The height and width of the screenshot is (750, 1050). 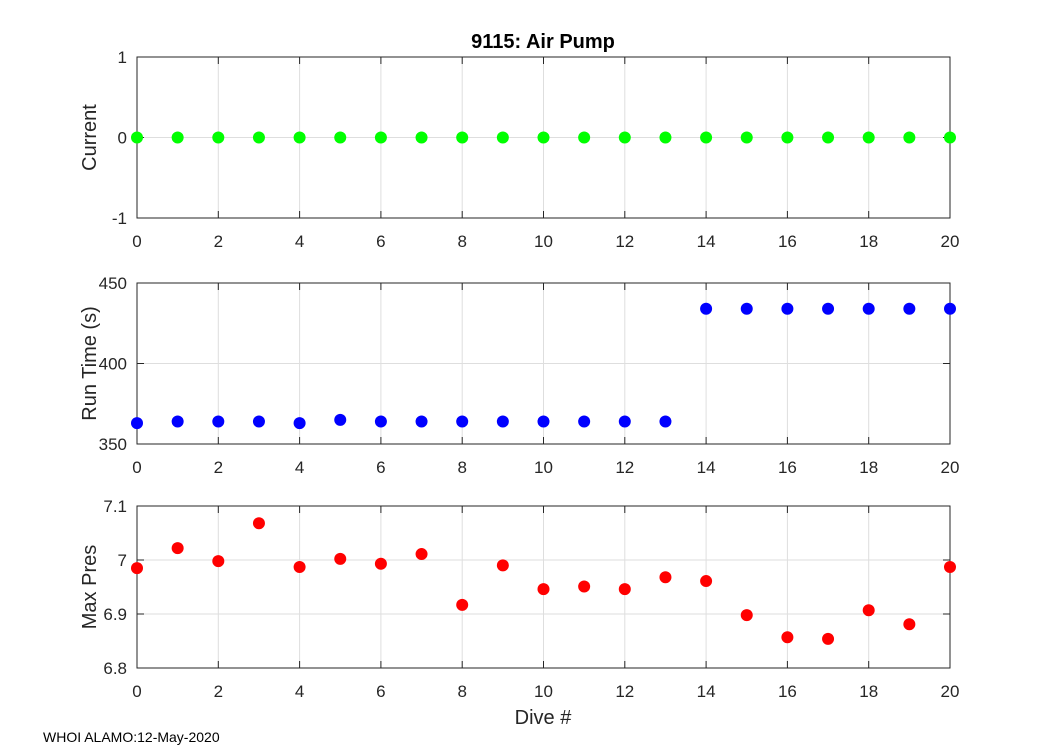 What do you see at coordinates (122, 560) in the screenshot?
I see `y-tick-label: 7` at bounding box center [122, 560].